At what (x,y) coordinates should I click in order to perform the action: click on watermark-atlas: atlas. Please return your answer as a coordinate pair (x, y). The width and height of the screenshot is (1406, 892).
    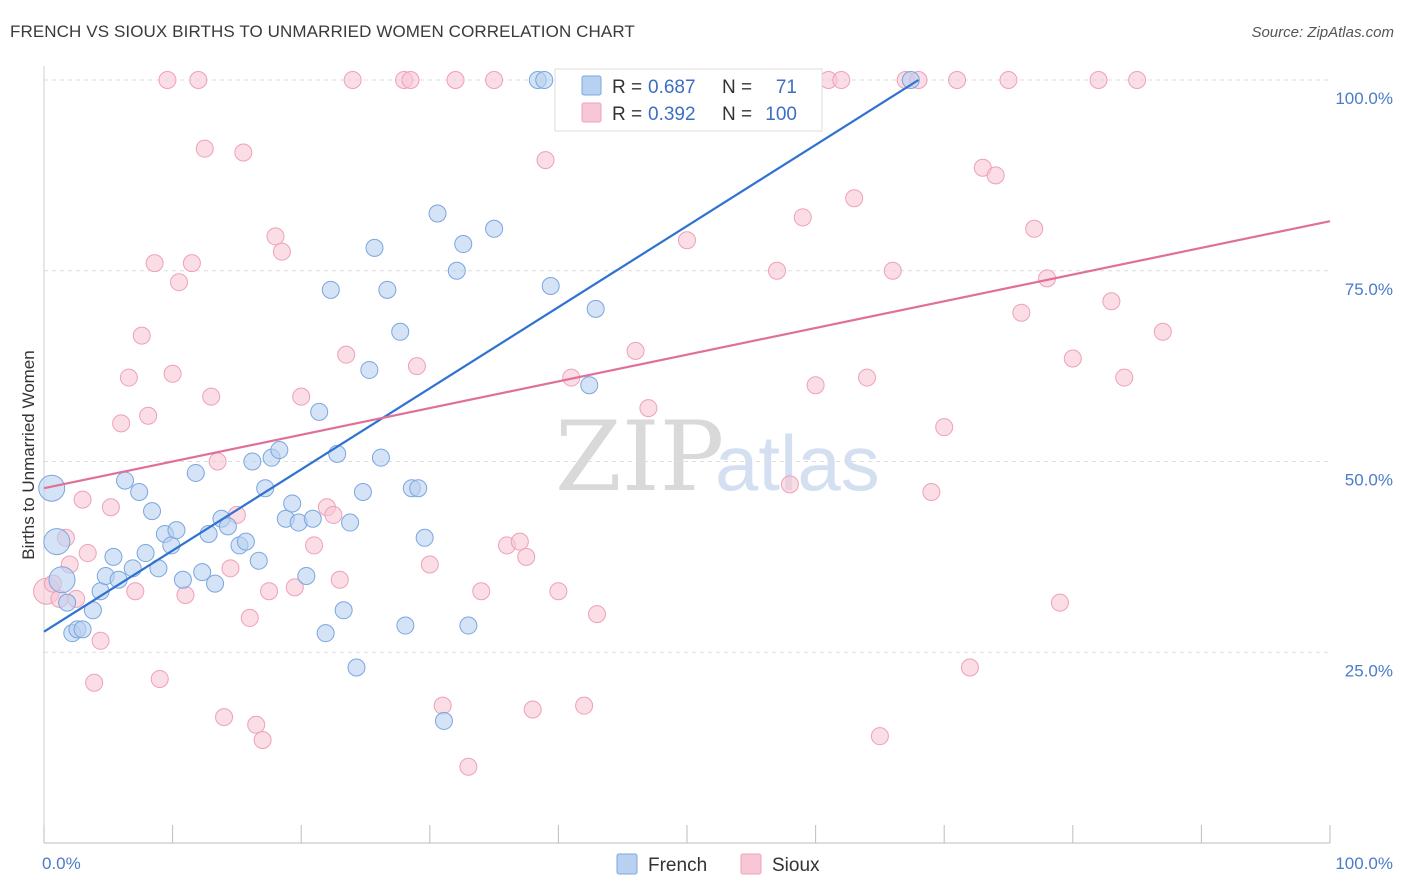
    Looking at the image, I should click on (797, 463).